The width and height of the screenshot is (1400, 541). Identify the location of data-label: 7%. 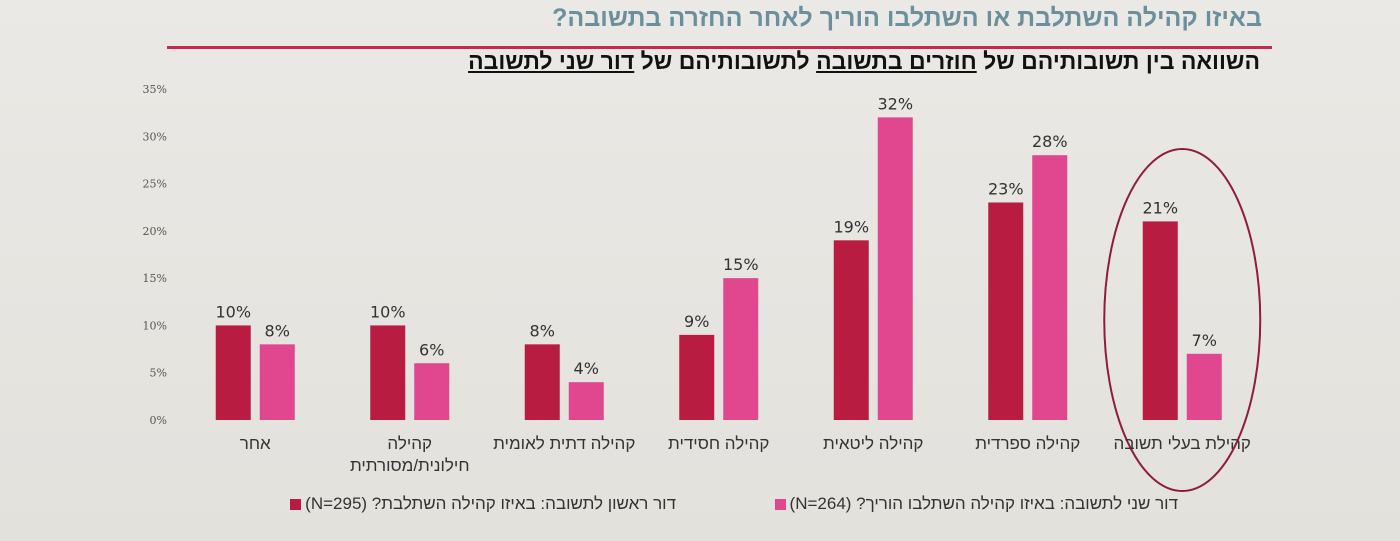
(1204, 340).